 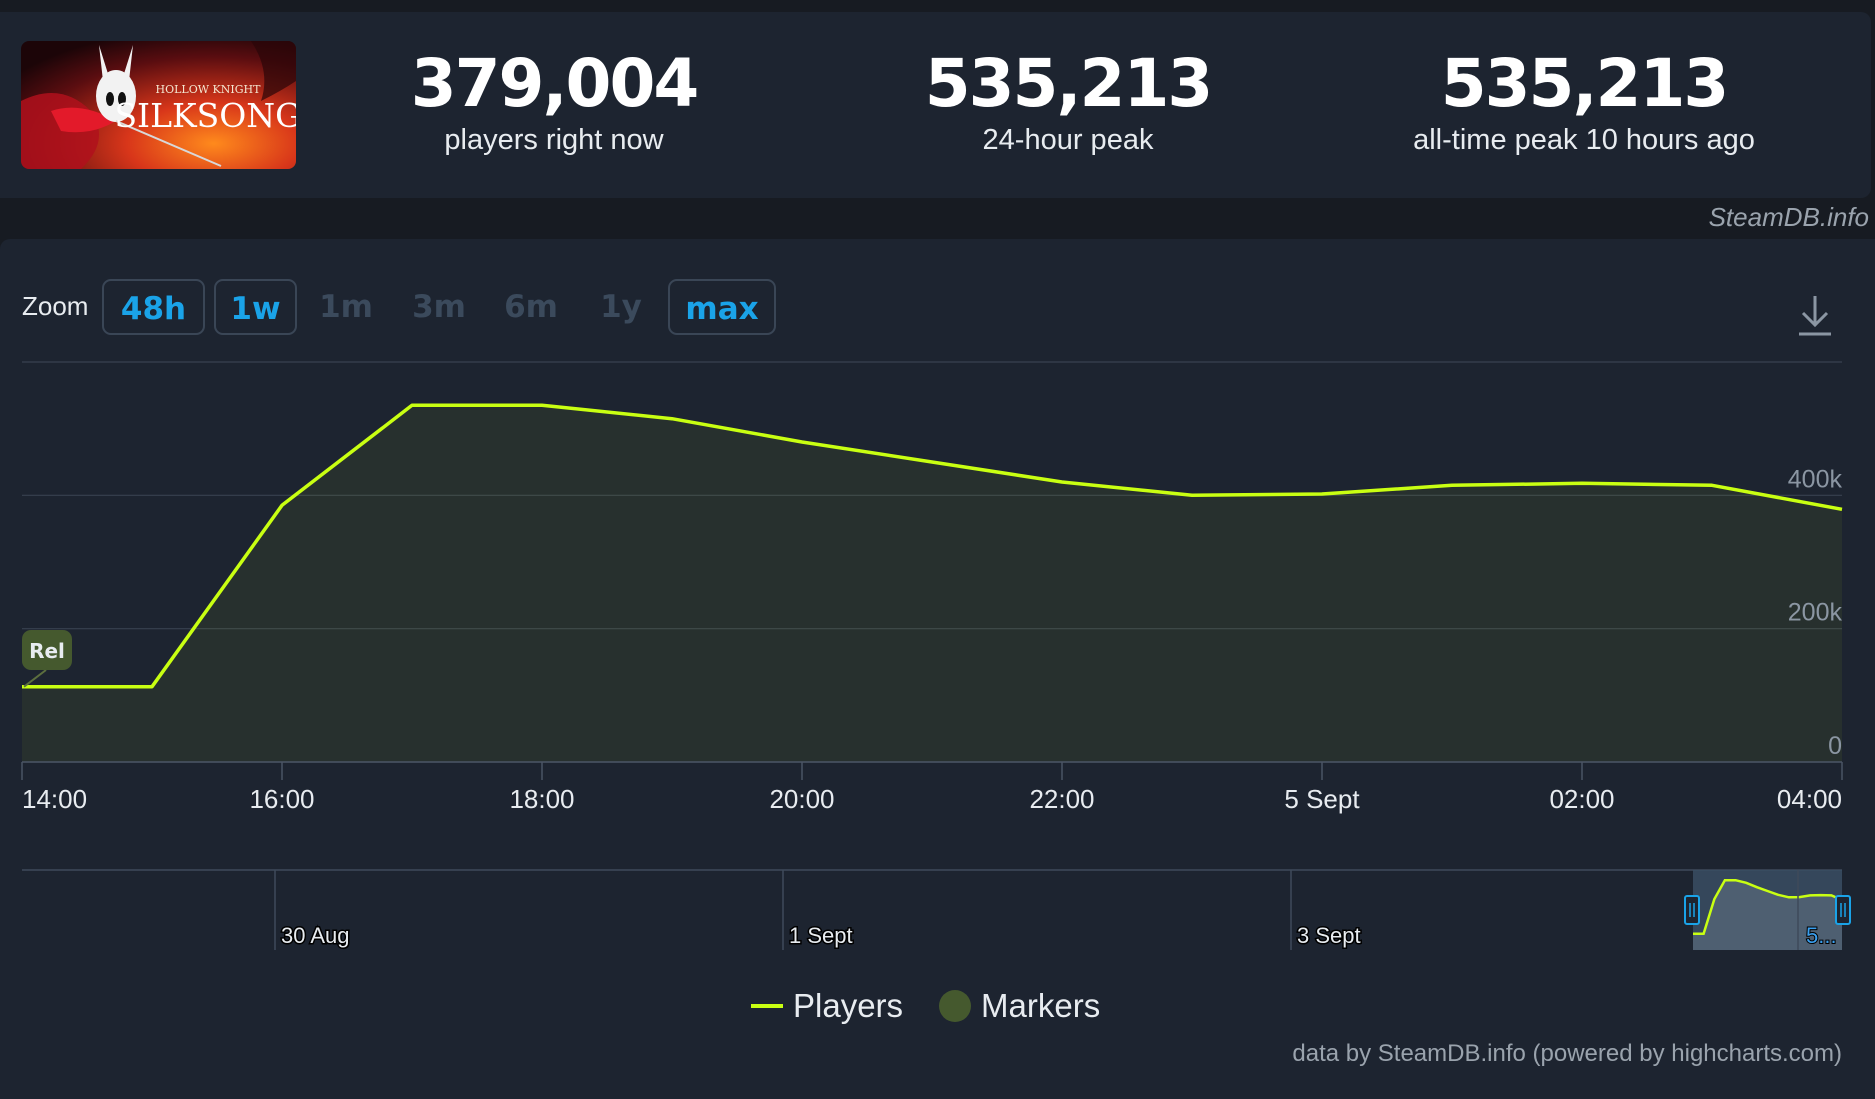 I want to click on navigator-left-handle, so click(x=1692, y=910).